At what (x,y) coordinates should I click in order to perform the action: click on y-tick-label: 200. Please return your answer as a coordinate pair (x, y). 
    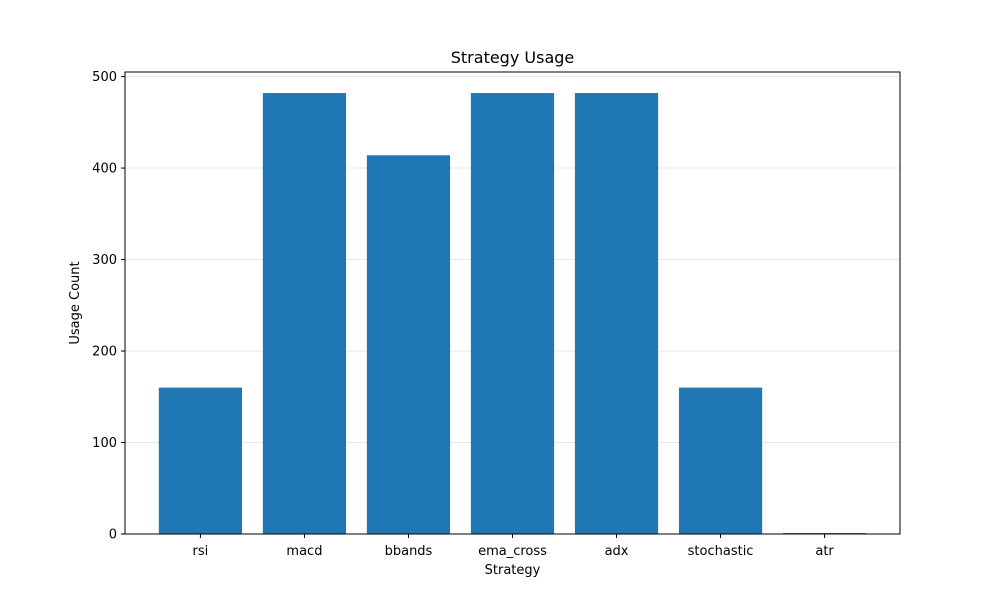
    Looking at the image, I should click on (104, 352).